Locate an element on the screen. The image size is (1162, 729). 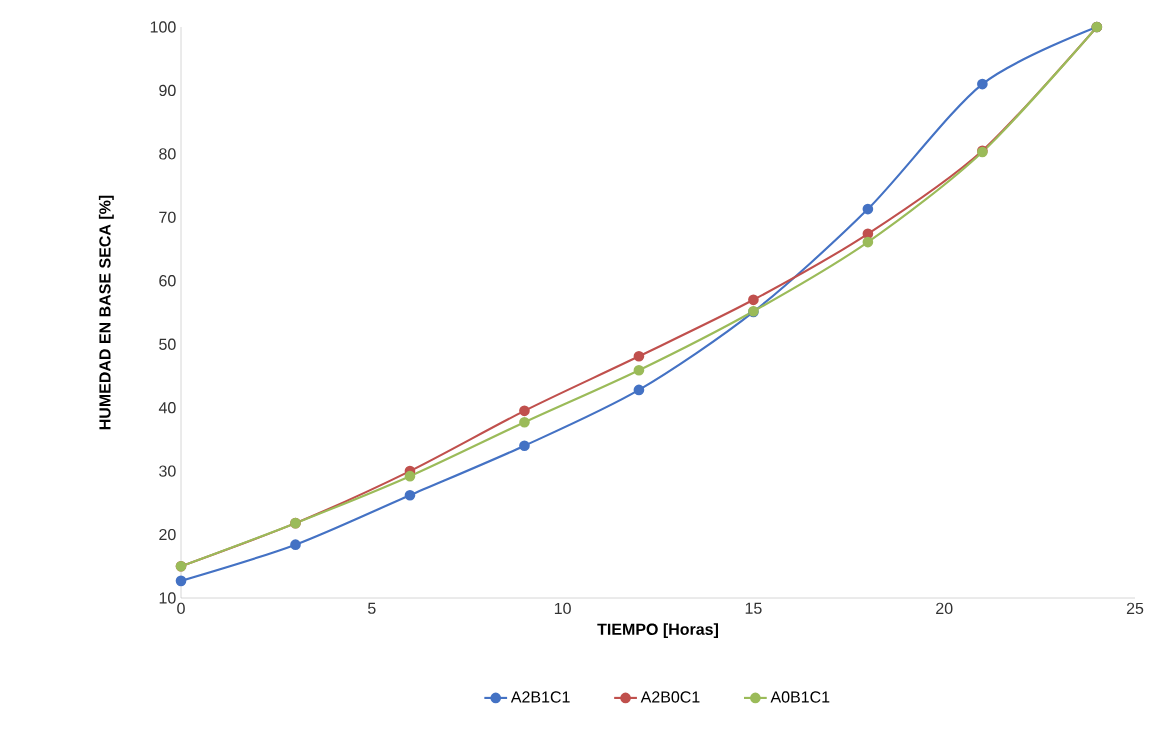
y-tick-label: 60 is located at coordinates (167, 281).